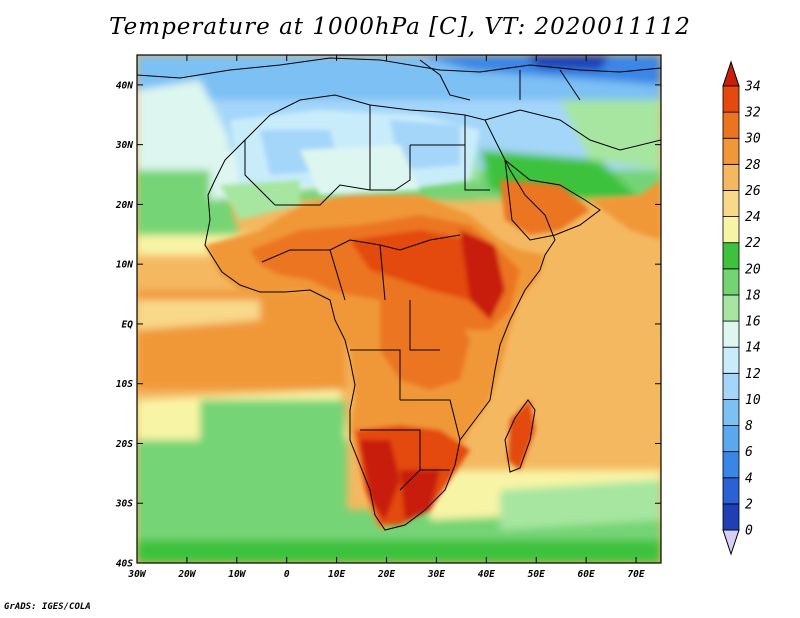 Image resolution: width=800 pixels, height=618 pixels. What do you see at coordinates (753, 374) in the screenshot?
I see `colorbar-label: 12` at bounding box center [753, 374].